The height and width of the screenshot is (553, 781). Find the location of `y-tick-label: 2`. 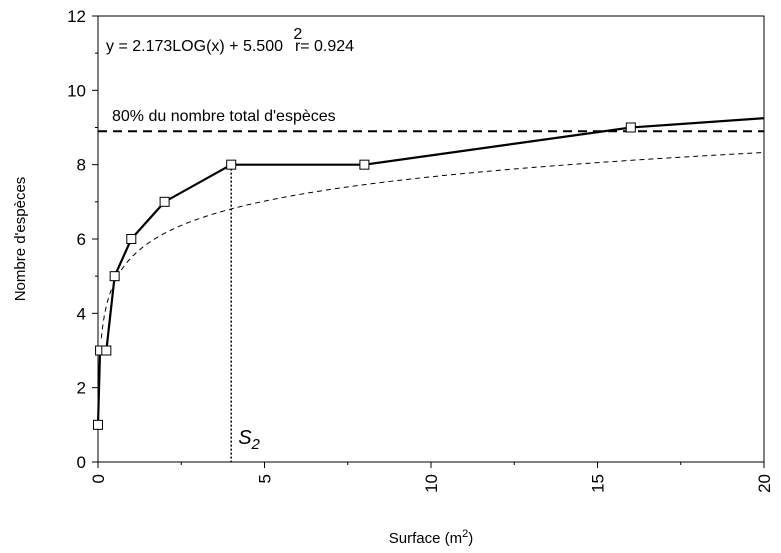

y-tick-label: 2 is located at coordinates (81, 388).